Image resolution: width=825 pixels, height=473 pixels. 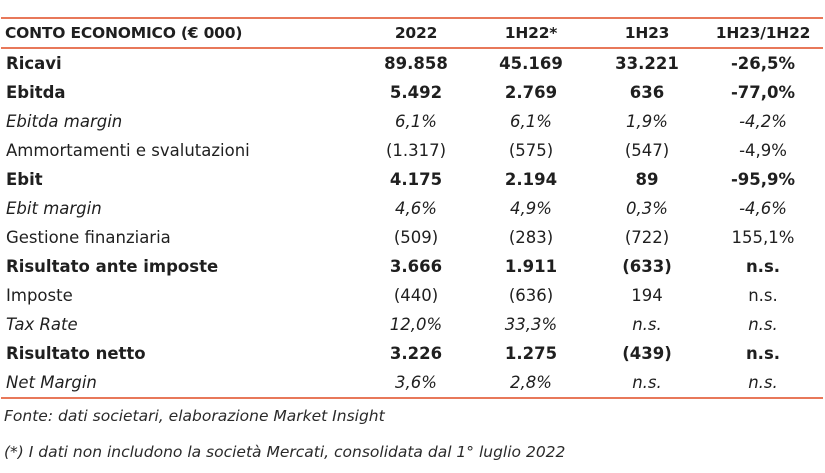 I want to click on table-row: Ebitda margin 6,1% 6,1% 1,9% -4,2%, so click(x=412, y=121).